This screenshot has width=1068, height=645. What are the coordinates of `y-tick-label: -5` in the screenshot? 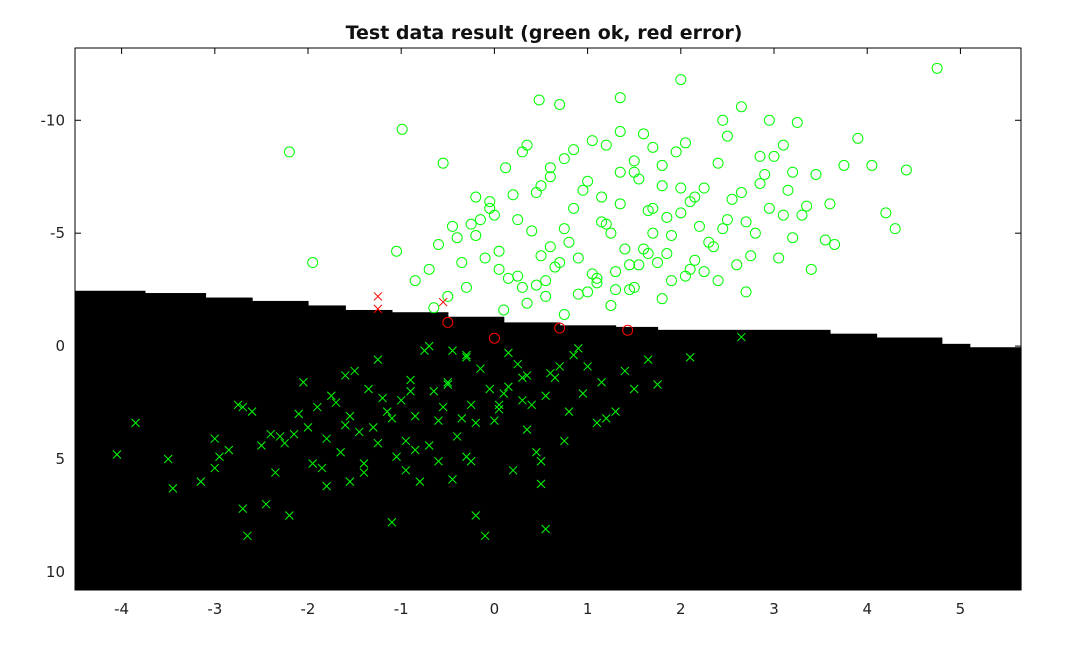 It's located at (57, 233).